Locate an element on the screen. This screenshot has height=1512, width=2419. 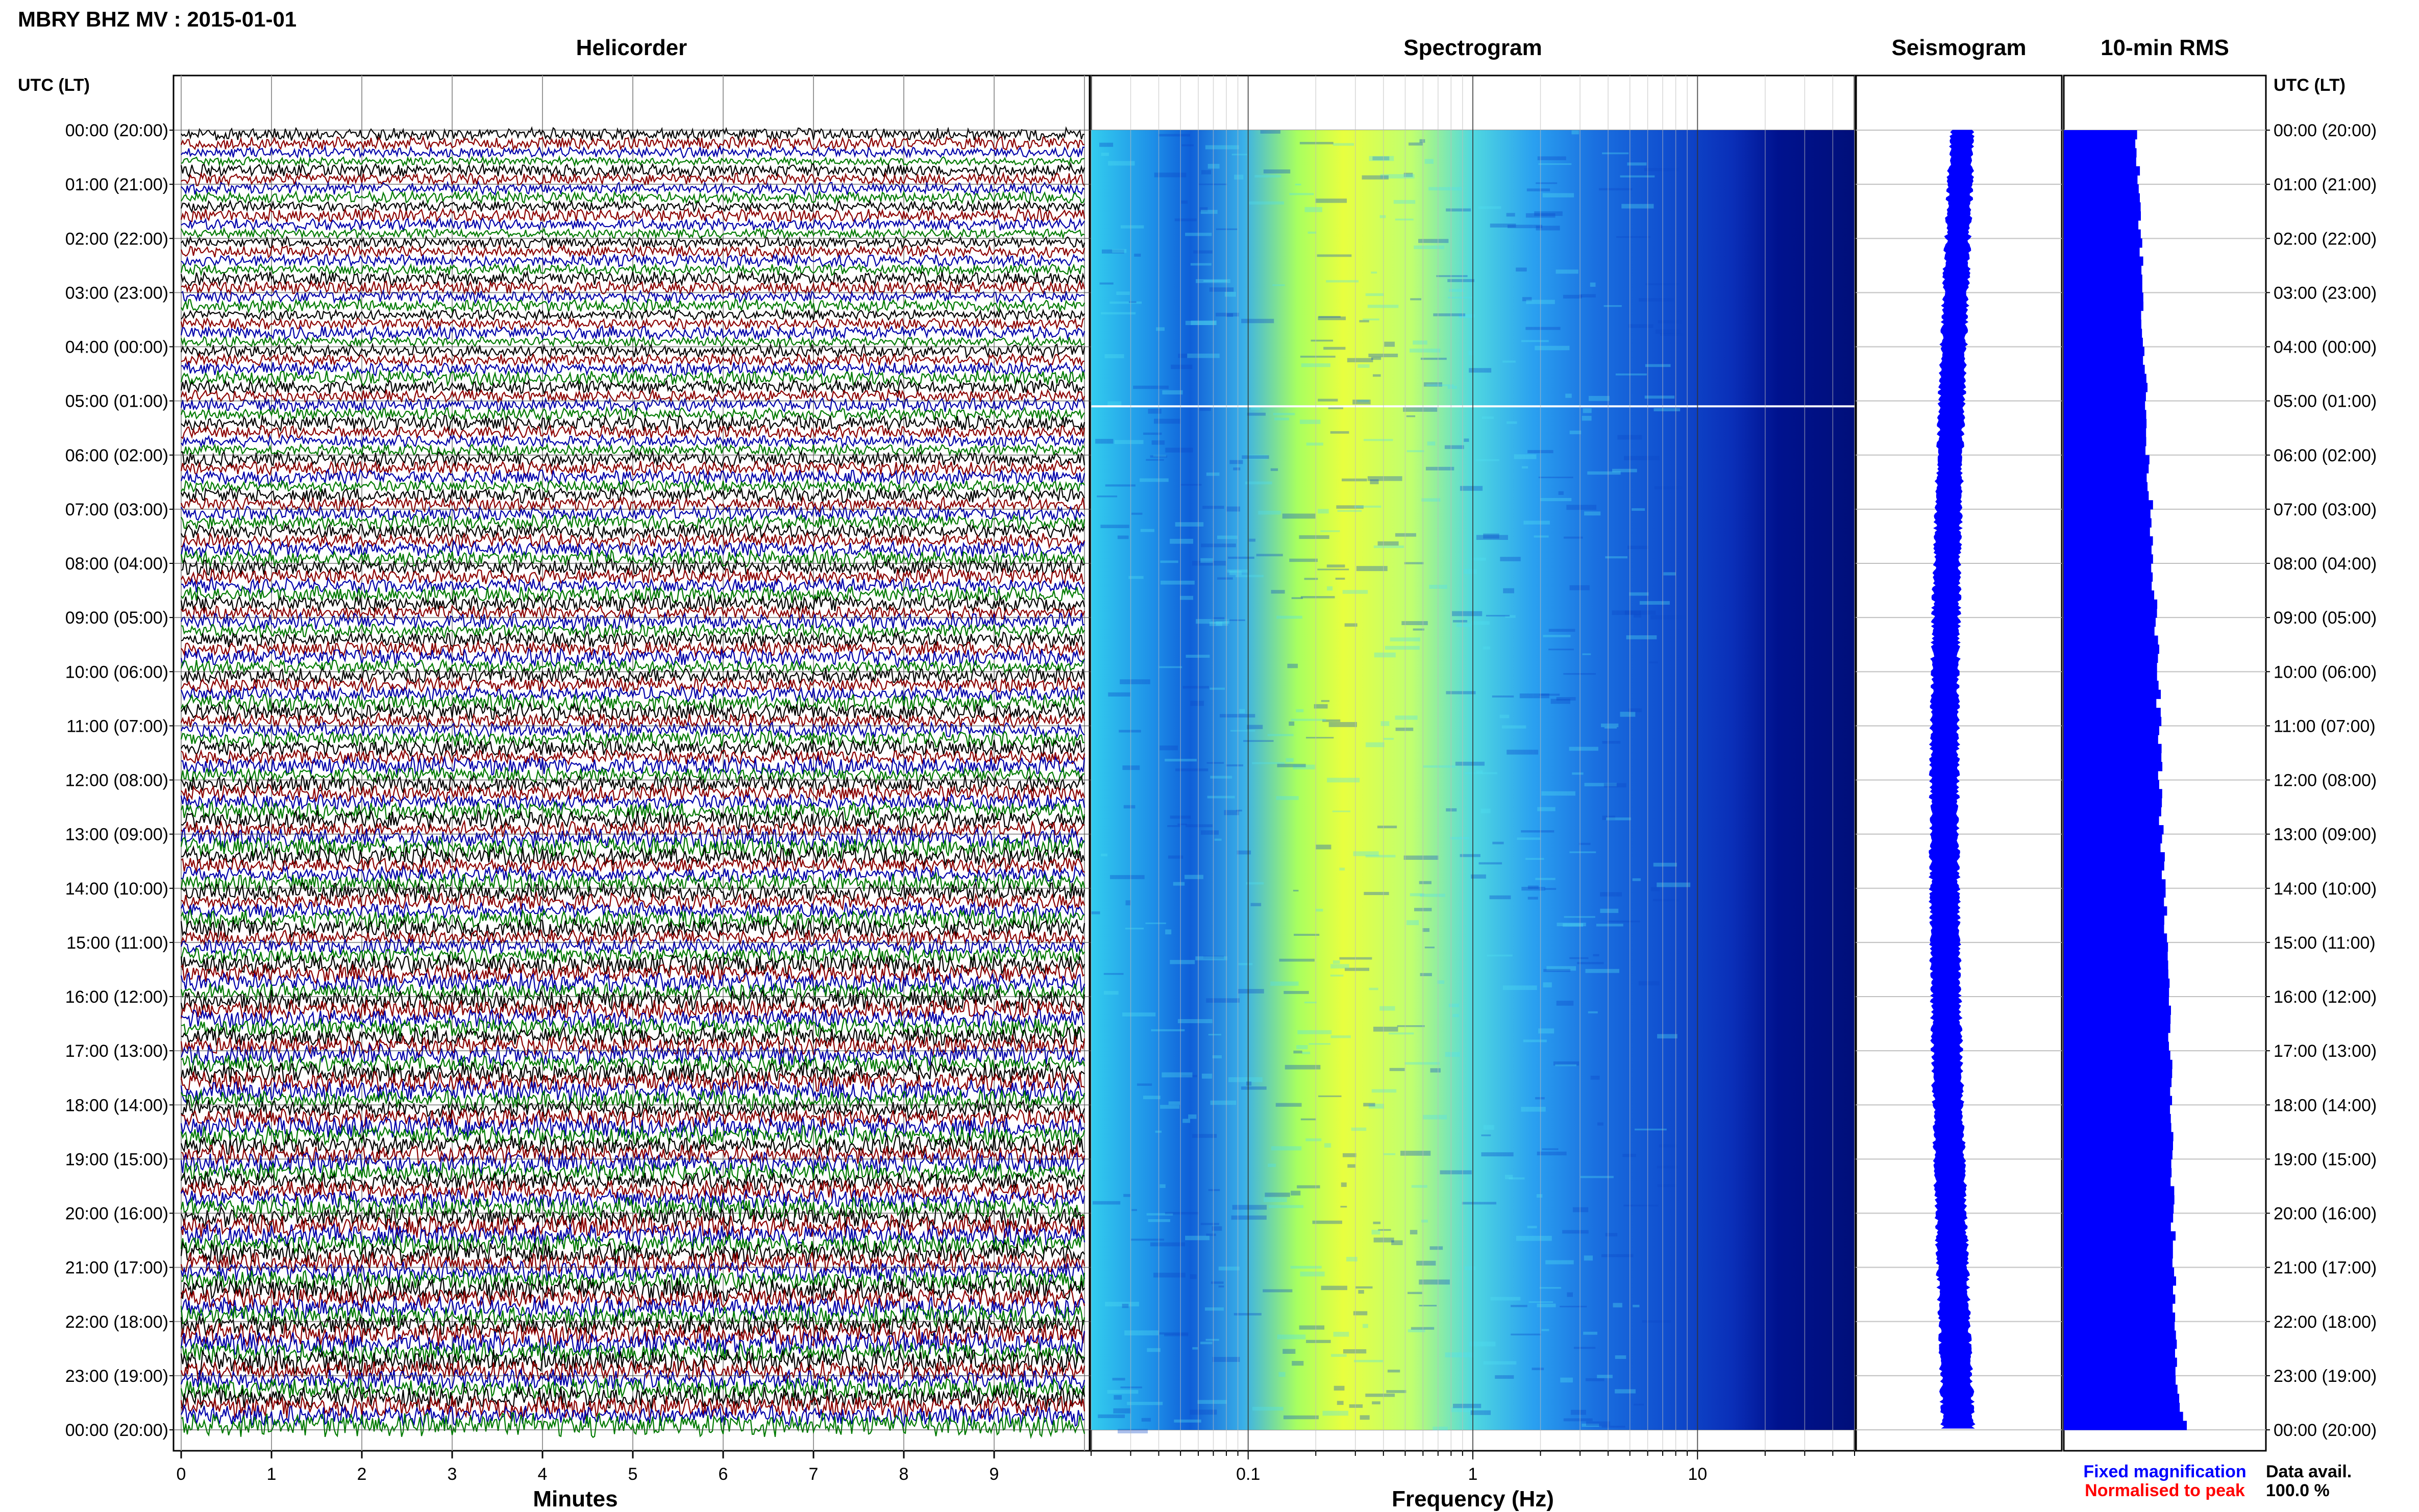
time-label-right: 03:00 (23:00) is located at coordinates (2325, 293).